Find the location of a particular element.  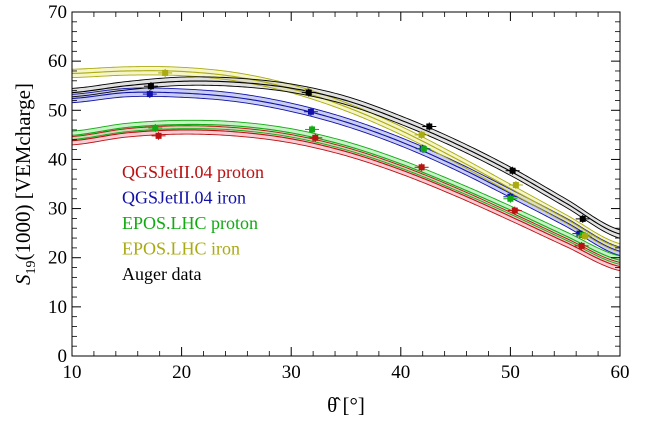

y-tick-label: 30 is located at coordinates (57, 209).